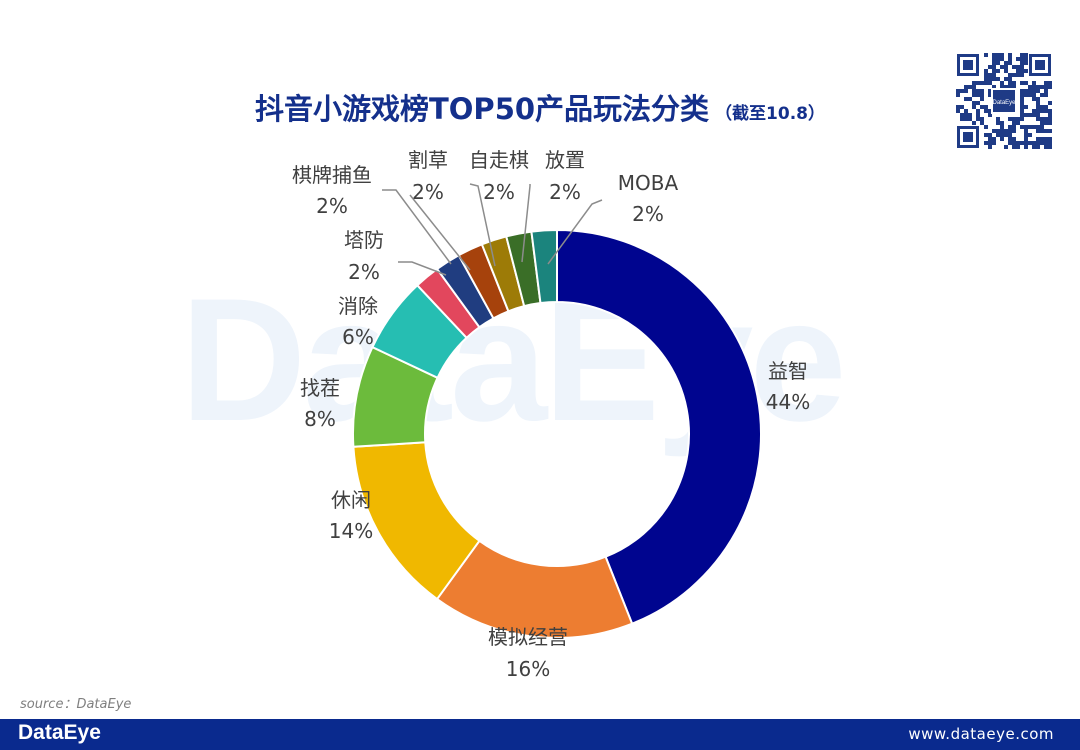 This screenshot has width=1080, height=750. Describe the element at coordinates (428, 160) in the screenshot. I see `slice-category-label-7: 割草` at that location.